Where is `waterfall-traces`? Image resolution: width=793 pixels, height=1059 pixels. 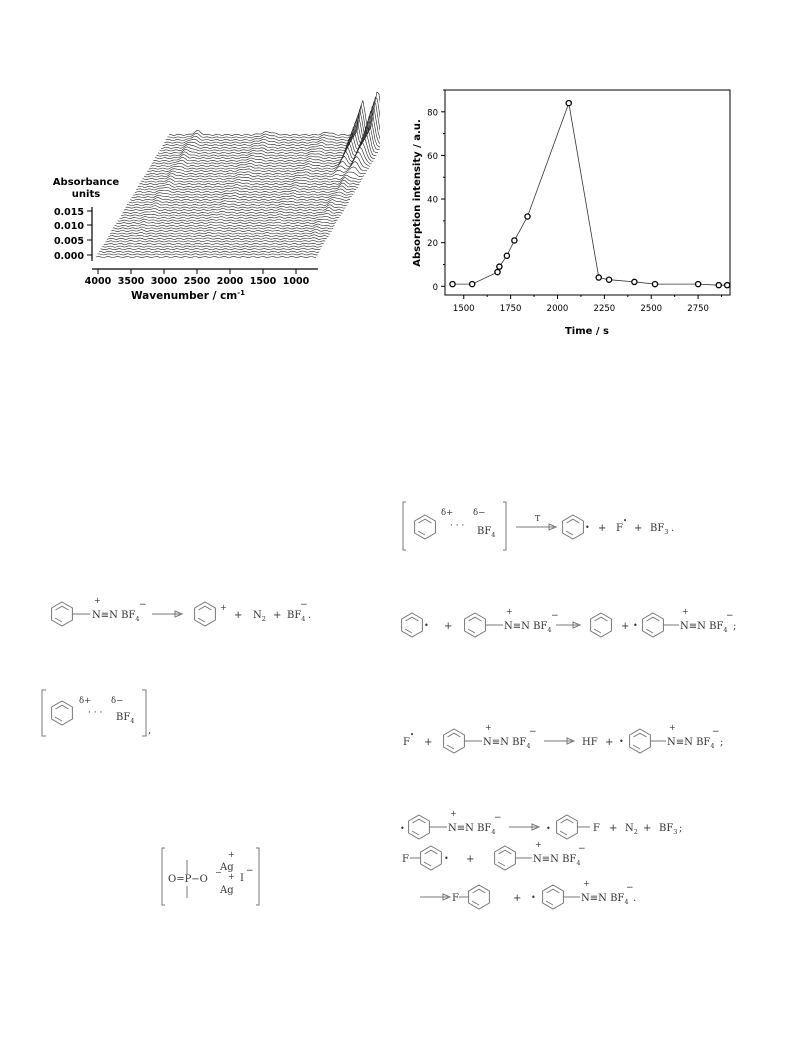
waterfall-traces is located at coordinates (237, 174).